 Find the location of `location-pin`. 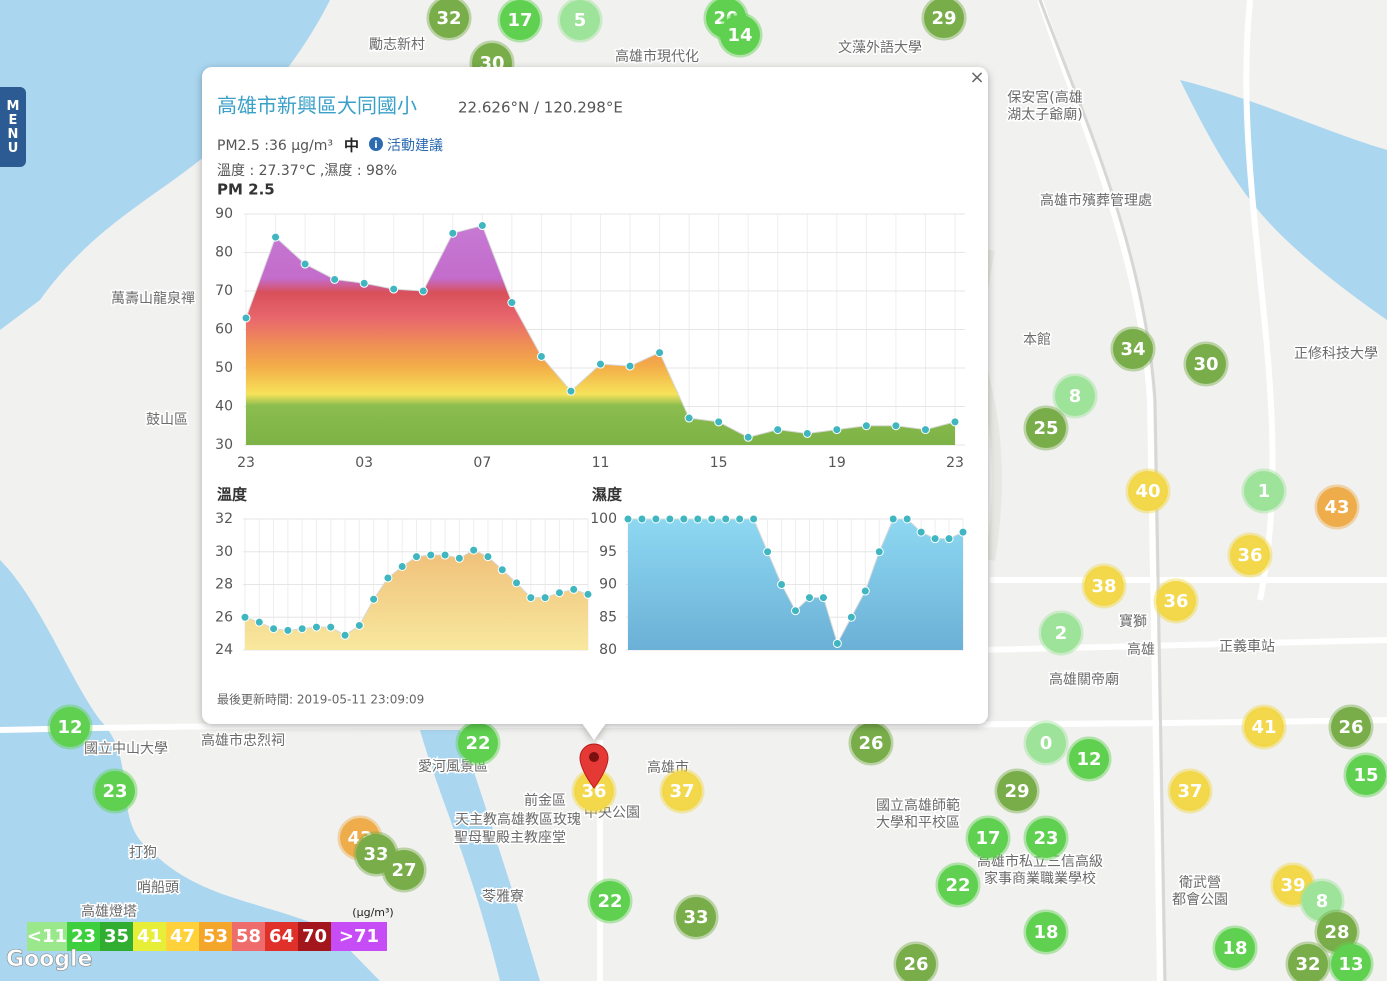

location-pin is located at coordinates (594, 766).